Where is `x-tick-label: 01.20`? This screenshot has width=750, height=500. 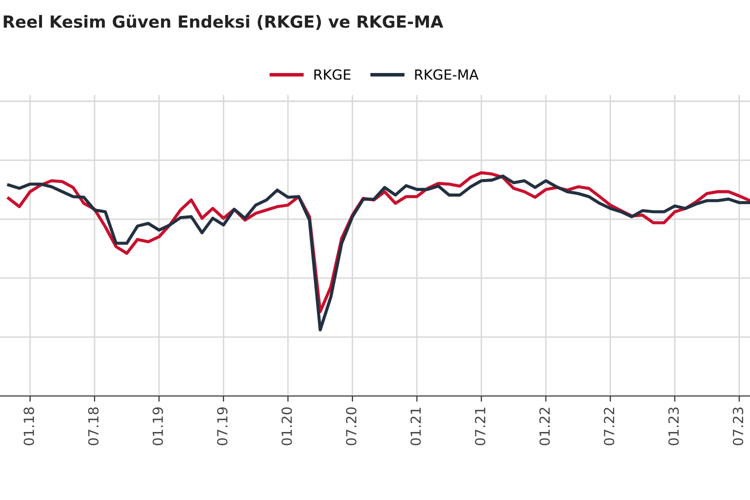 x-tick-label: 01.20 is located at coordinates (286, 426).